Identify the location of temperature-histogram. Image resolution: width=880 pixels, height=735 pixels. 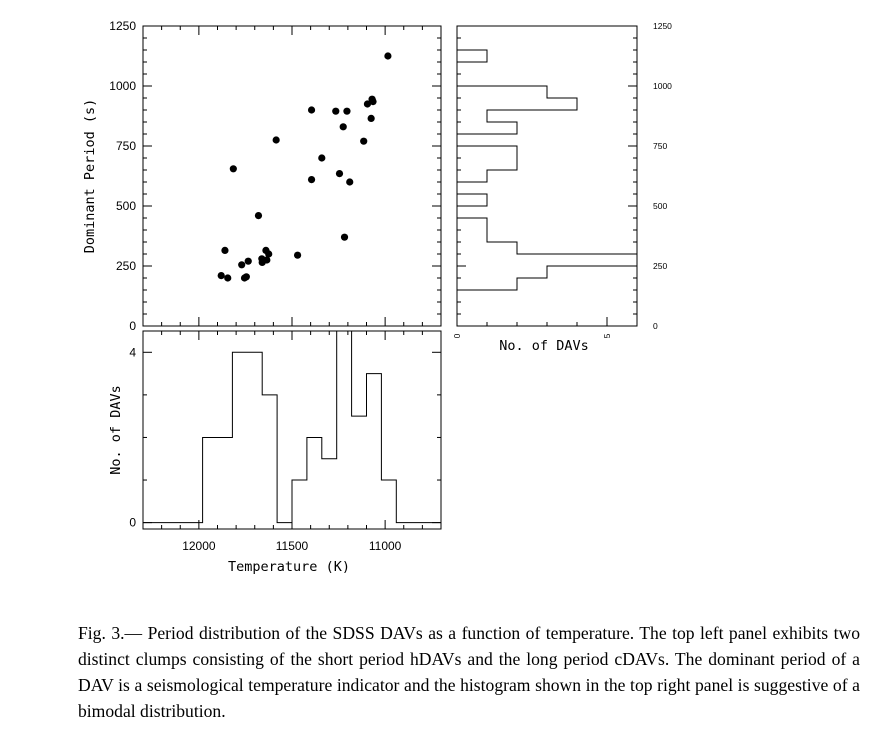
(292, 427).